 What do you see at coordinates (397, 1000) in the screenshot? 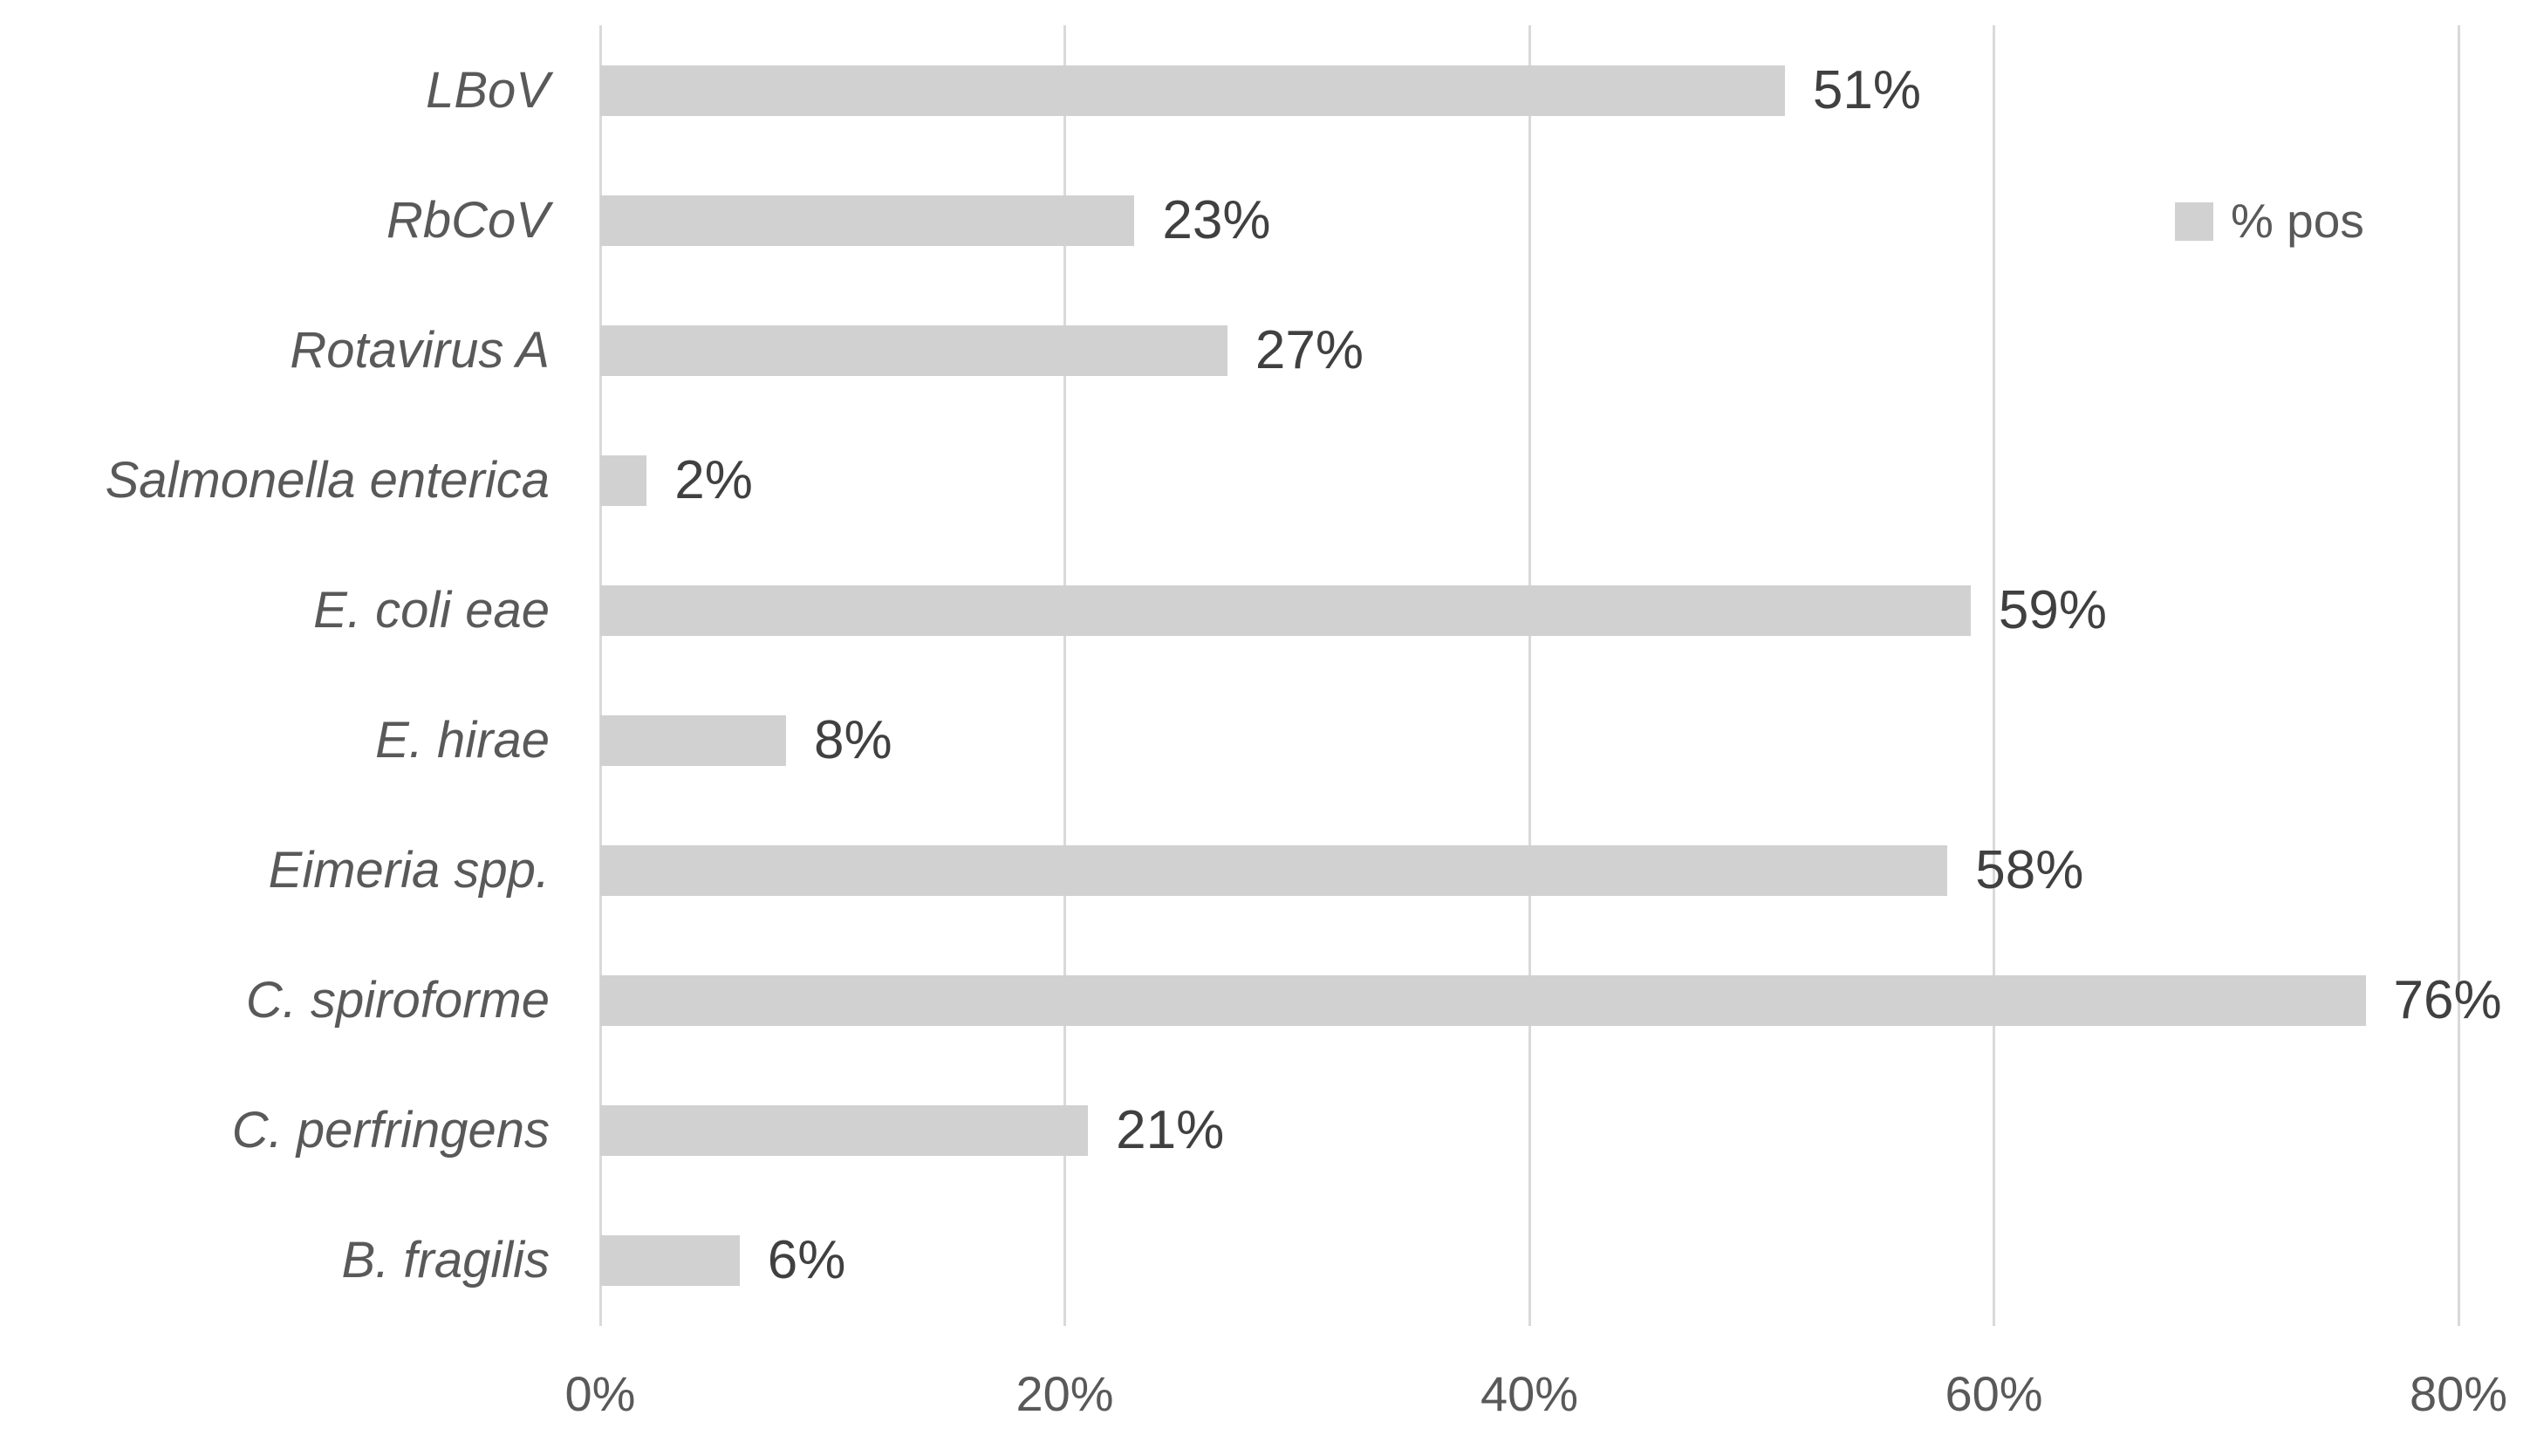
I see `category-label: C. spiroforme` at bounding box center [397, 1000].